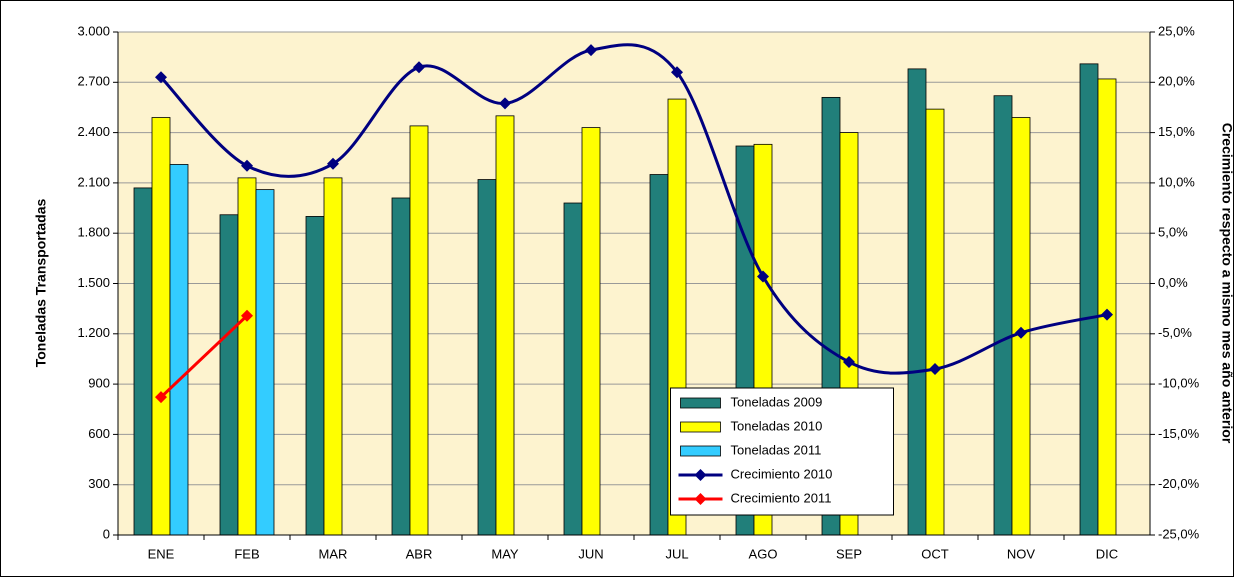 The width and height of the screenshot is (1234, 577). I want to click on x-tick-label: JUL, so click(676, 553).